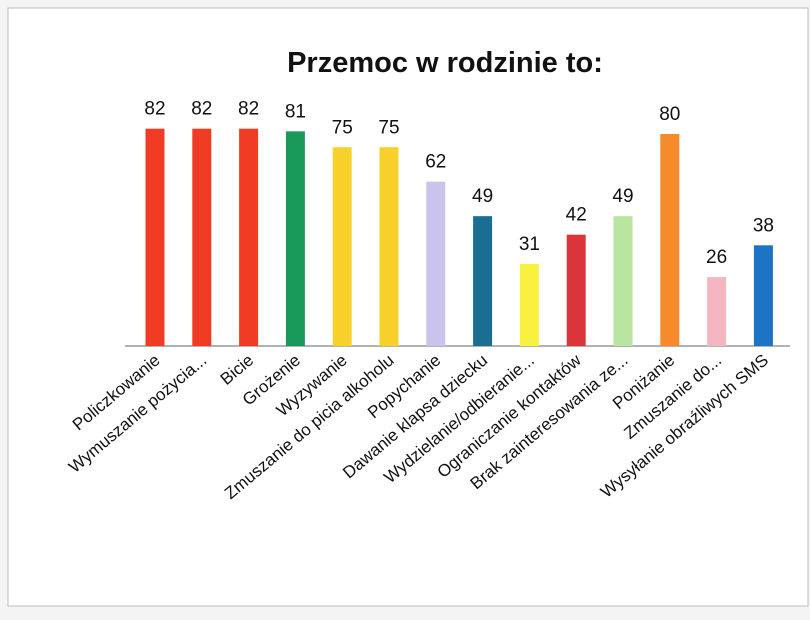 The height and width of the screenshot is (620, 810). What do you see at coordinates (435, 162) in the screenshot?
I see `data-label: 62` at bounding box center [435, 162].